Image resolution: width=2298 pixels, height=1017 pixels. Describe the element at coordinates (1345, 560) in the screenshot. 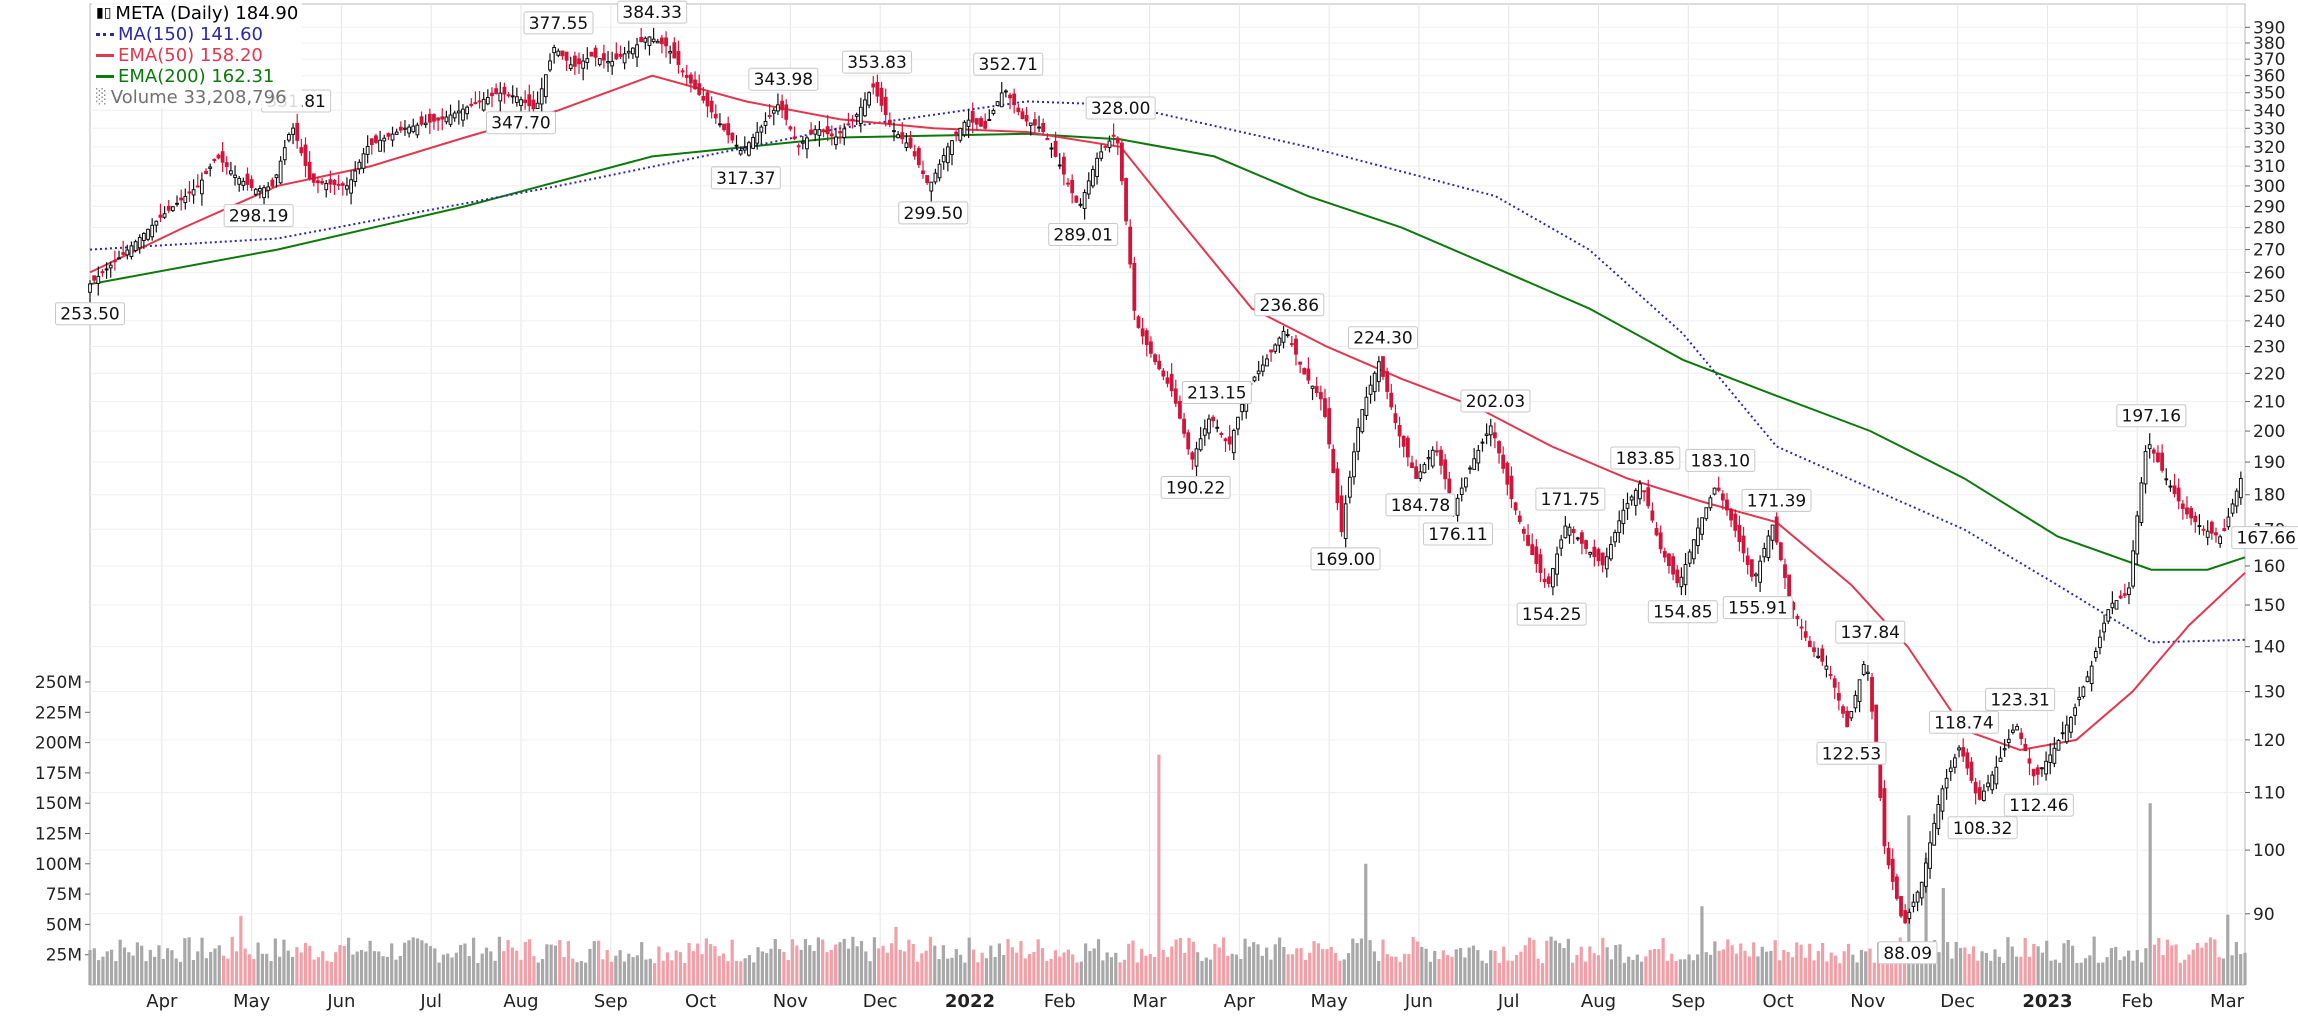

I see `annotation-label: 169.00` at that location.